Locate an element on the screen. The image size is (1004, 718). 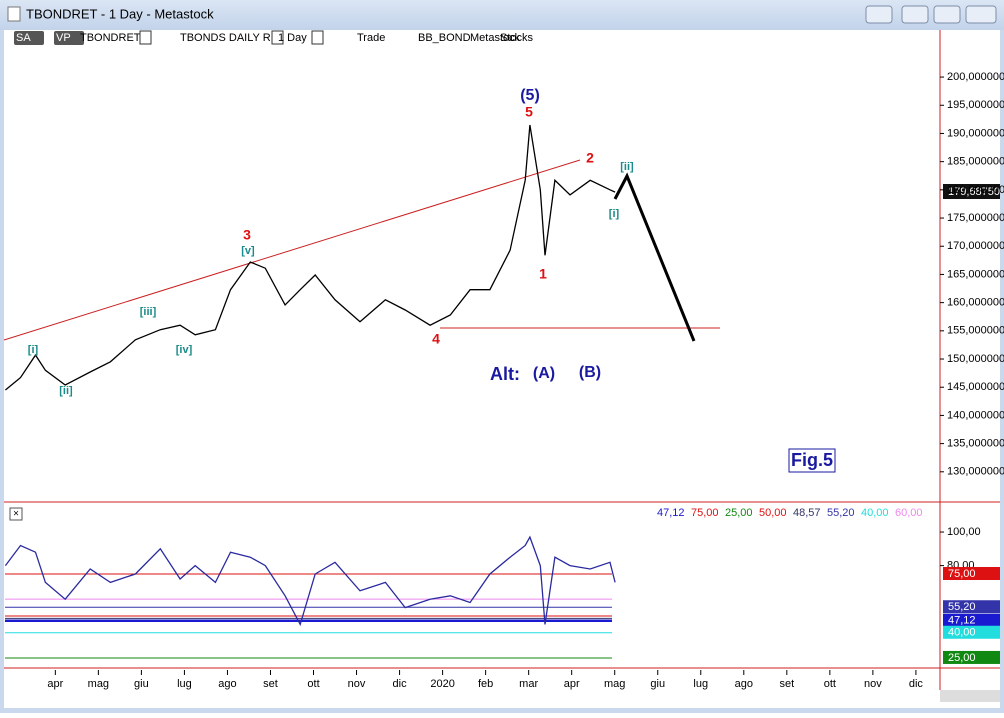
x-tick-label: ott is located at coordinates (830, 684).